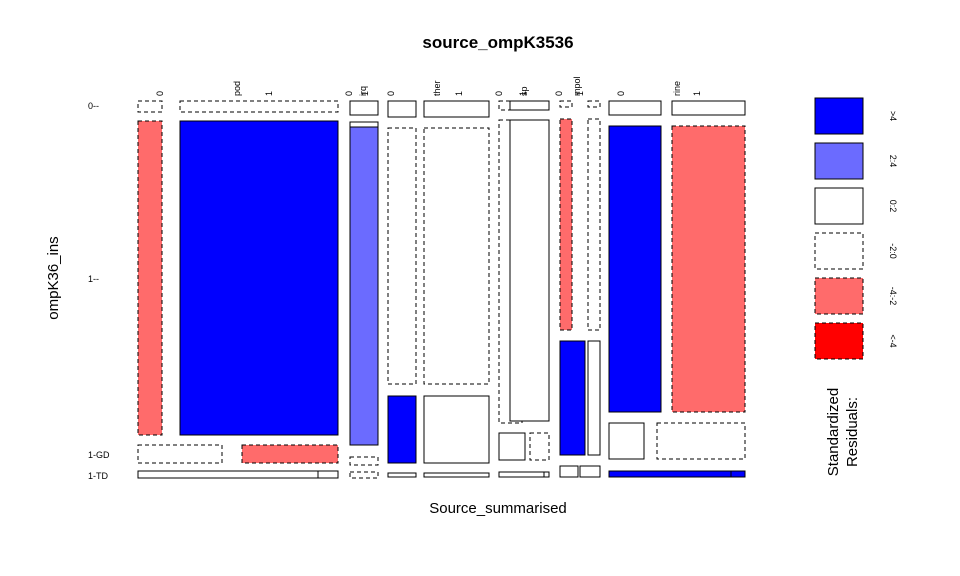 The height and width of the screenshot is (576, 960). I want to click on legend-title-line2: Residuals:, so click(852, 432).